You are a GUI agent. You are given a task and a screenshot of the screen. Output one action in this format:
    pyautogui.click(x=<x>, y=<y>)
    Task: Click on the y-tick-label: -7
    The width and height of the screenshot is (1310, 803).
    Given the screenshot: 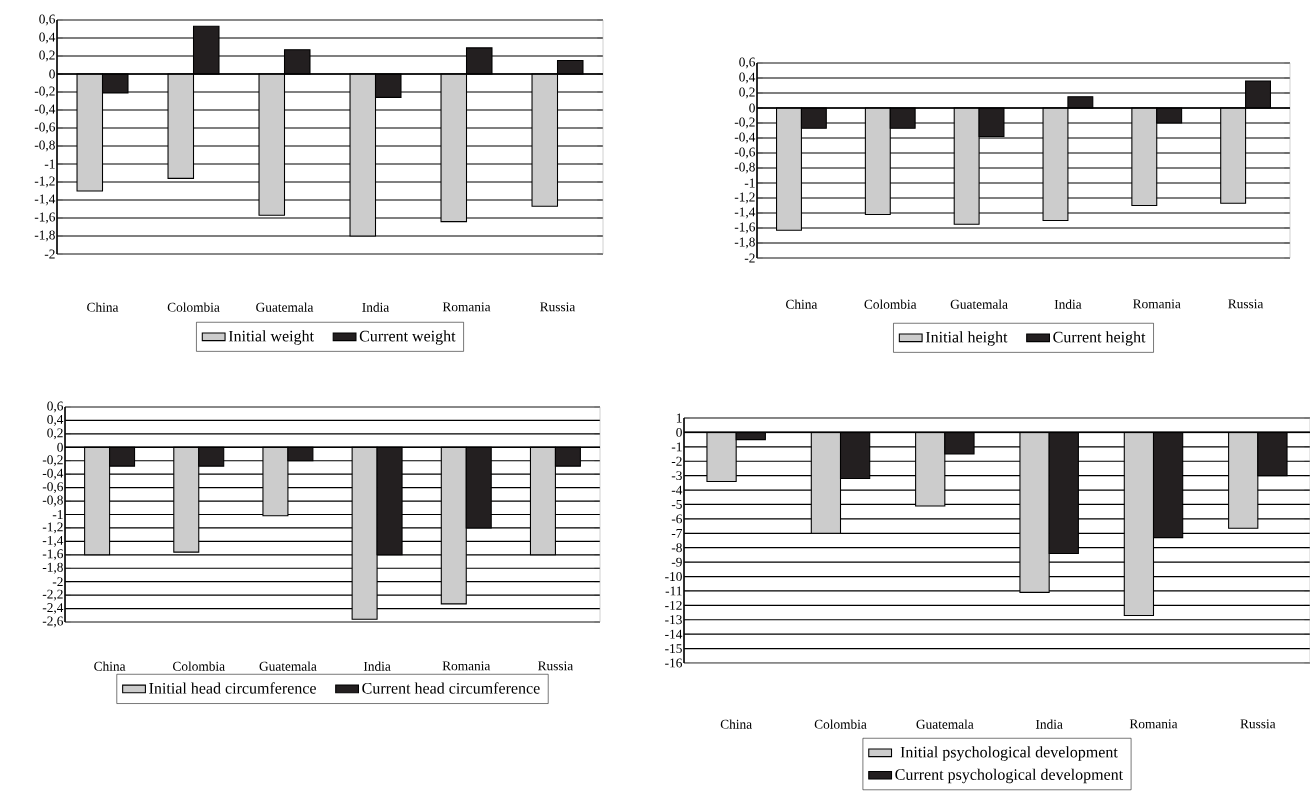 What is the action you would take?
    pyautogui.click(x=677, y=533)
    